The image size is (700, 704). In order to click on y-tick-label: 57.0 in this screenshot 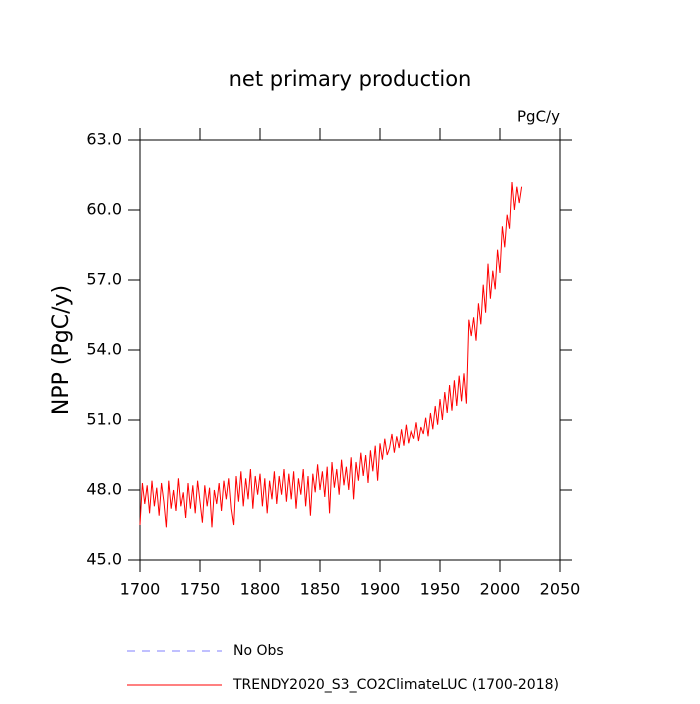, I will do `click(104, 279)`.